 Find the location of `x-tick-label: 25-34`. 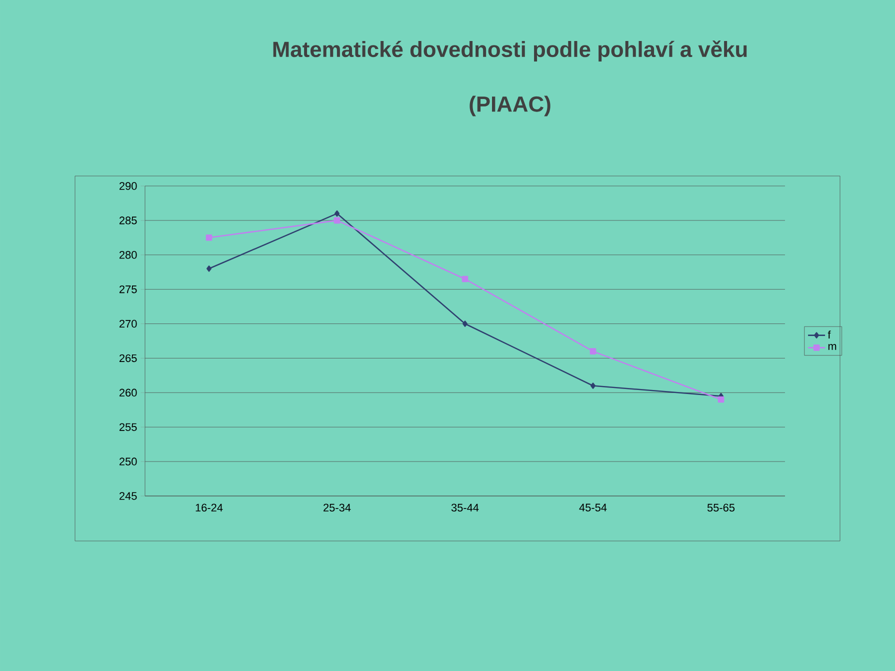

x-tick-label: 25-34 is located at coordinates (337, 508).